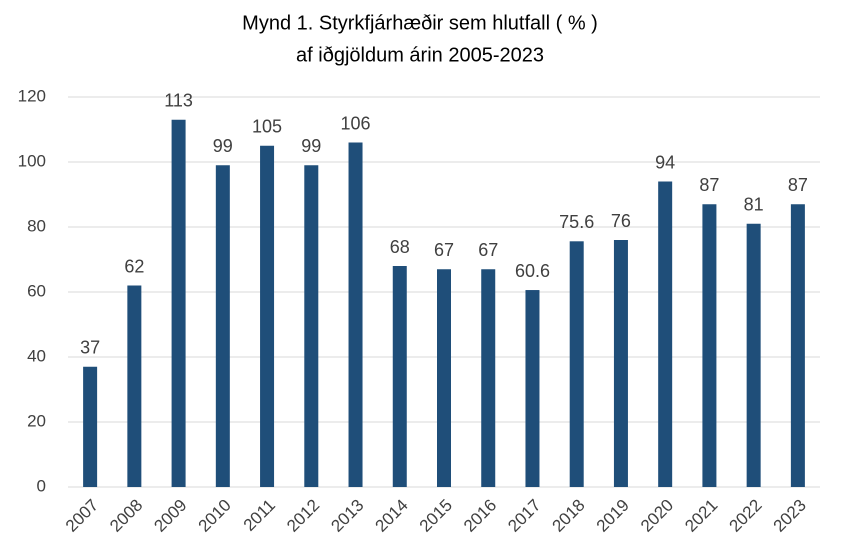 The height and width of the screenshot is (552, 844). What do you see at coordinates (303, 516) in the screenshot?
I see `x-tick-label: 2012` at bounding box center [303, 516].